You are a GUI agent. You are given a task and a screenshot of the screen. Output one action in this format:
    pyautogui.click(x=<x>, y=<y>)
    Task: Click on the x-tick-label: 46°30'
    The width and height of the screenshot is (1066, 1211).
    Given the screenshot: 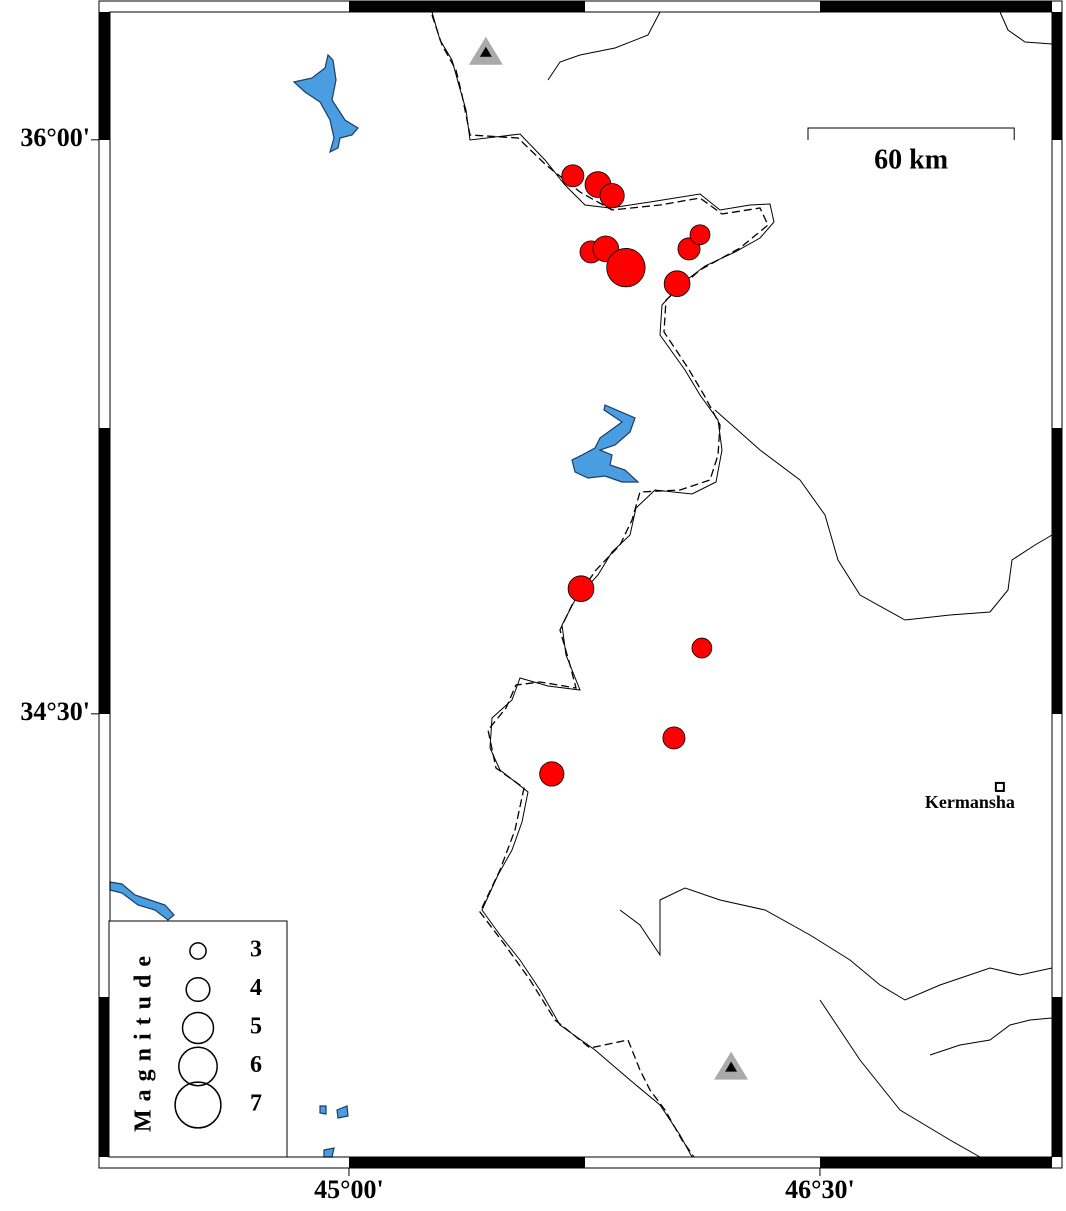 What is the action you would take?
    pyautogui.click(x=820, y=1189)
    